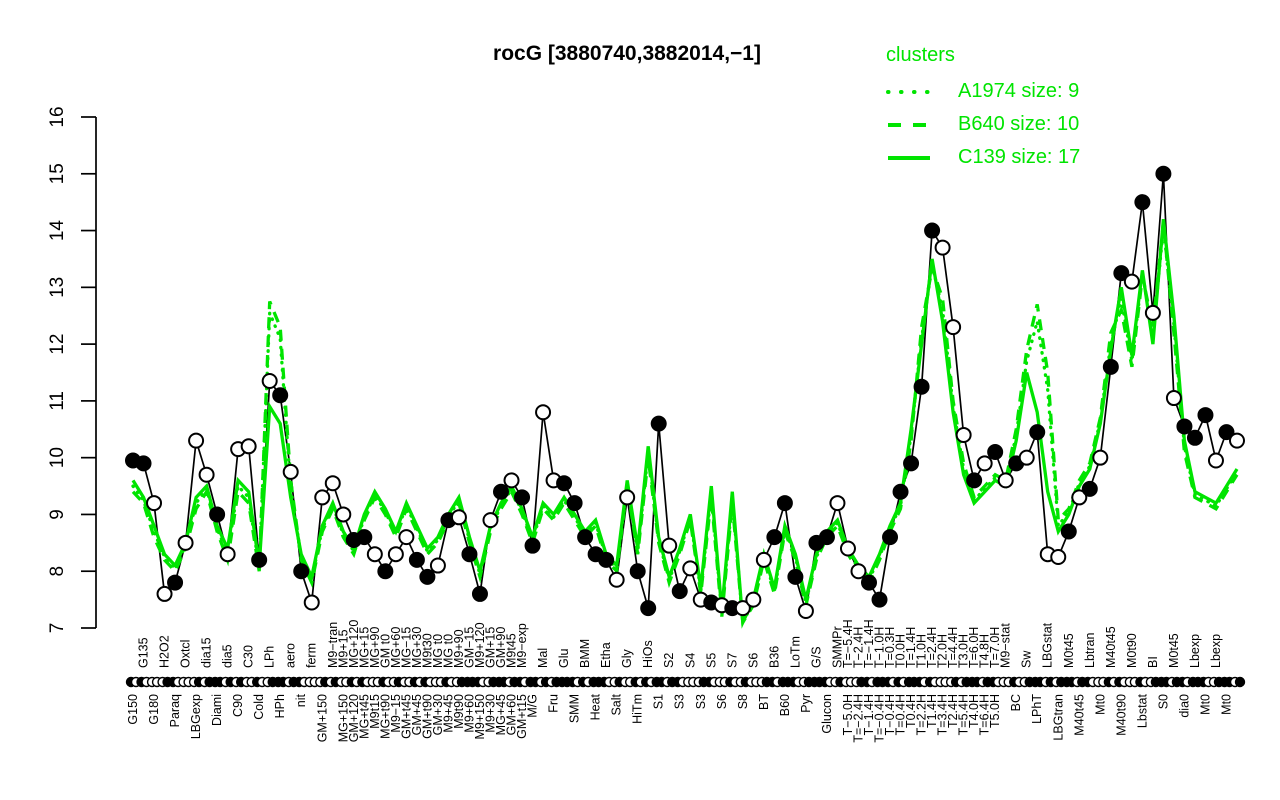 This screenshot has height=800, width=1280. I want to click on legend-entry-c139: C139 size: 17, so click(983, 157).